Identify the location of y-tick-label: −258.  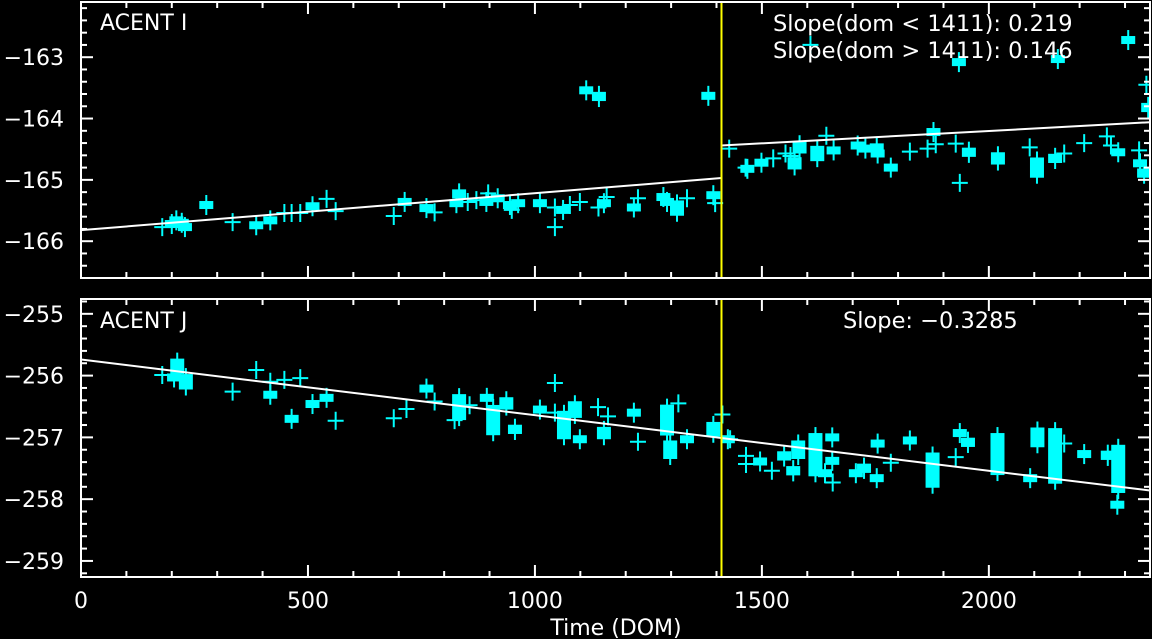
(34, 500).